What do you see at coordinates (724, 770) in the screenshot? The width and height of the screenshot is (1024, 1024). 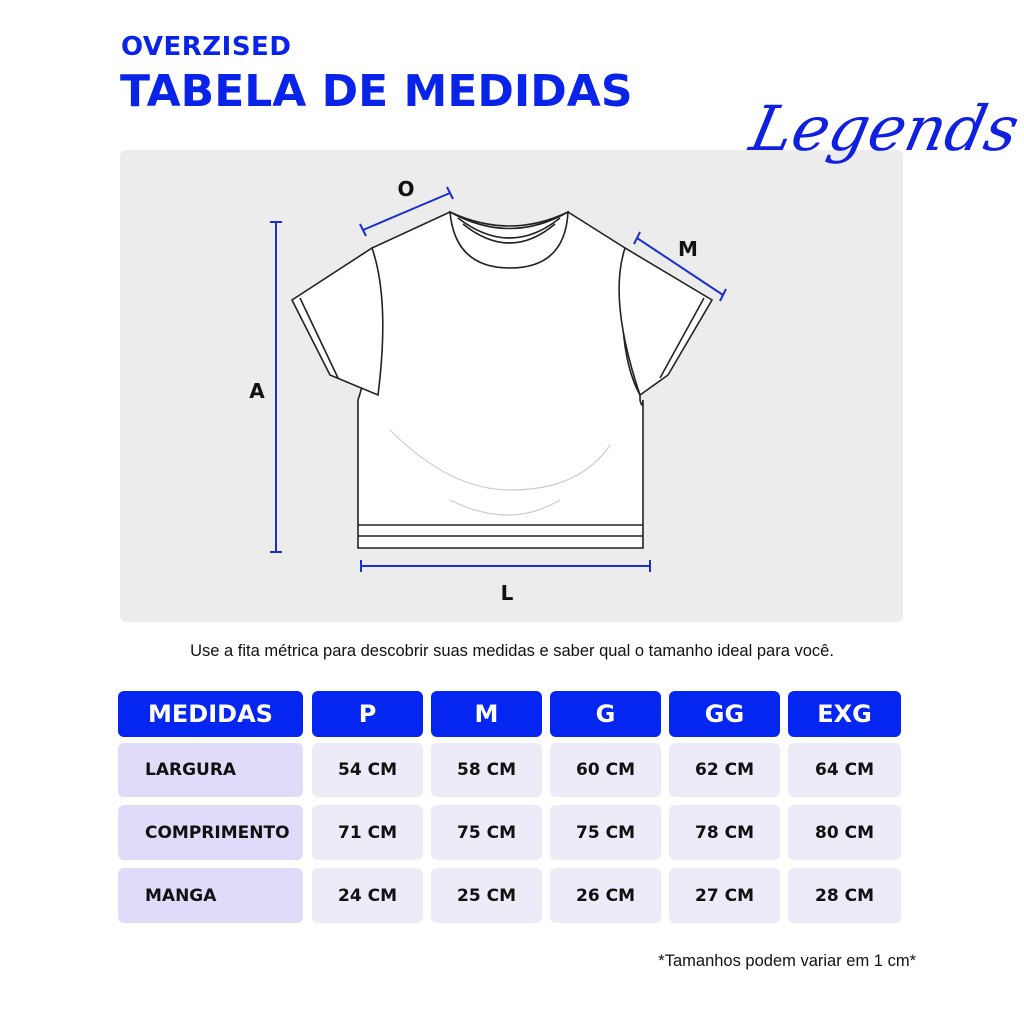 I see `table-cell: 62 CM` at bounding box center [724, 770].